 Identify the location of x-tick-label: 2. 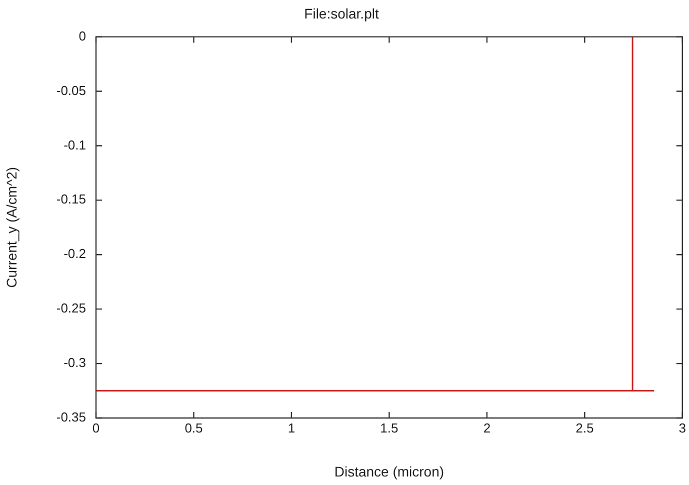
(487, 428).